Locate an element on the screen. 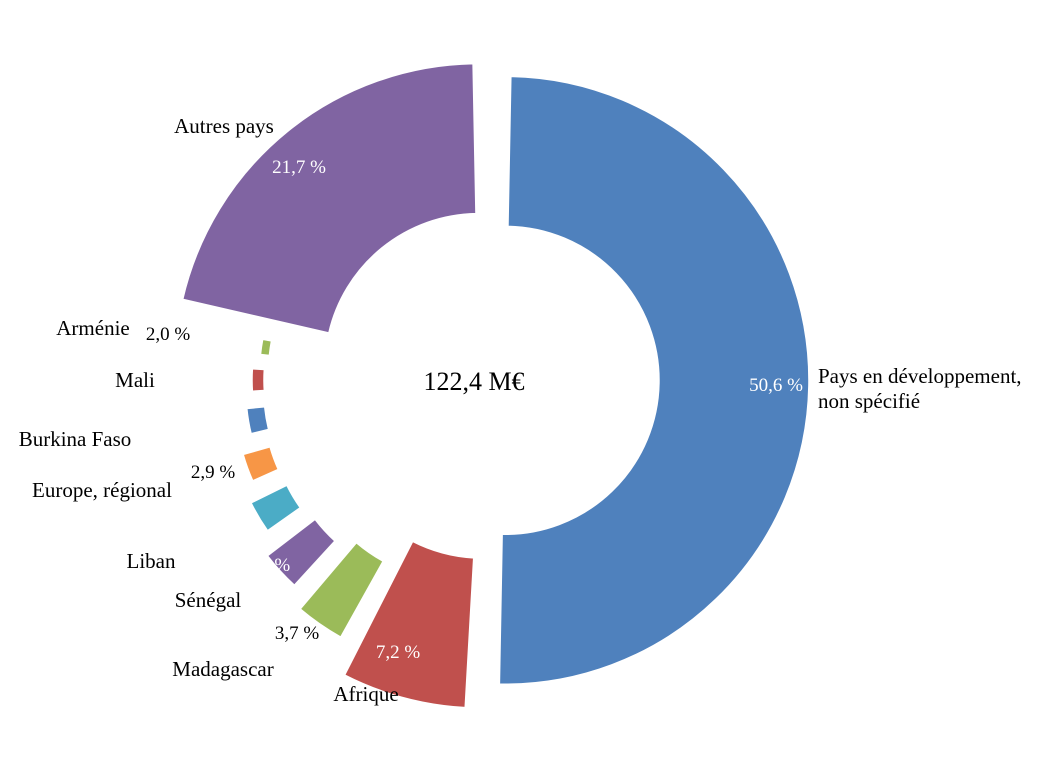  slice-category-label-6: Burkina Faso is located at coordinates (75, 439).